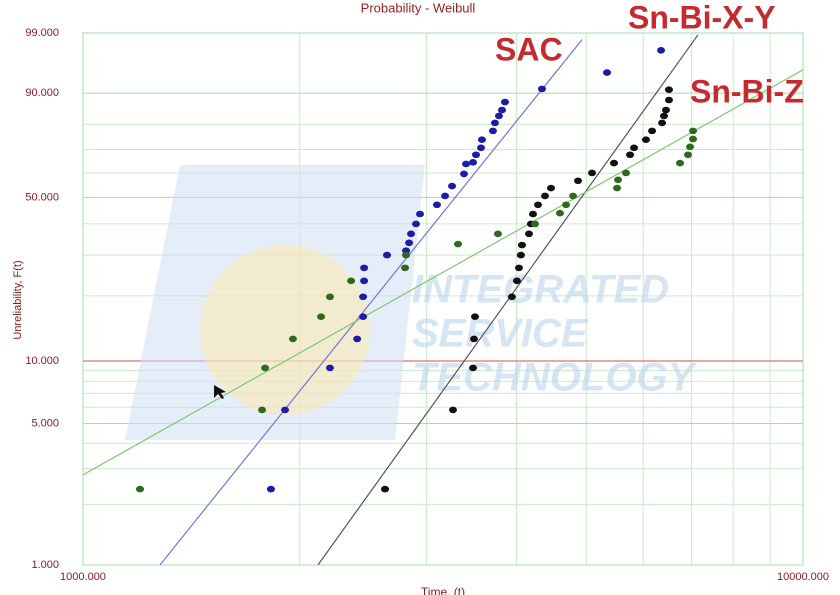 The width and height of the screenshot is (840, 595). I want to click on y-tick-label: 1.000, so click(45, 565).